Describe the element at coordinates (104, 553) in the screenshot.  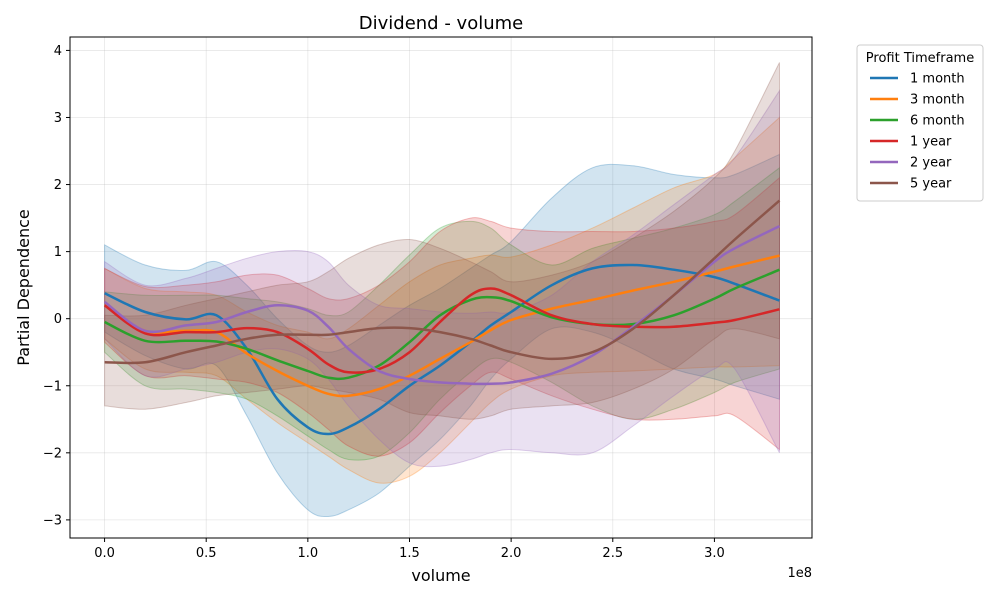
I see `x-tick-label: 0.0` at that location.